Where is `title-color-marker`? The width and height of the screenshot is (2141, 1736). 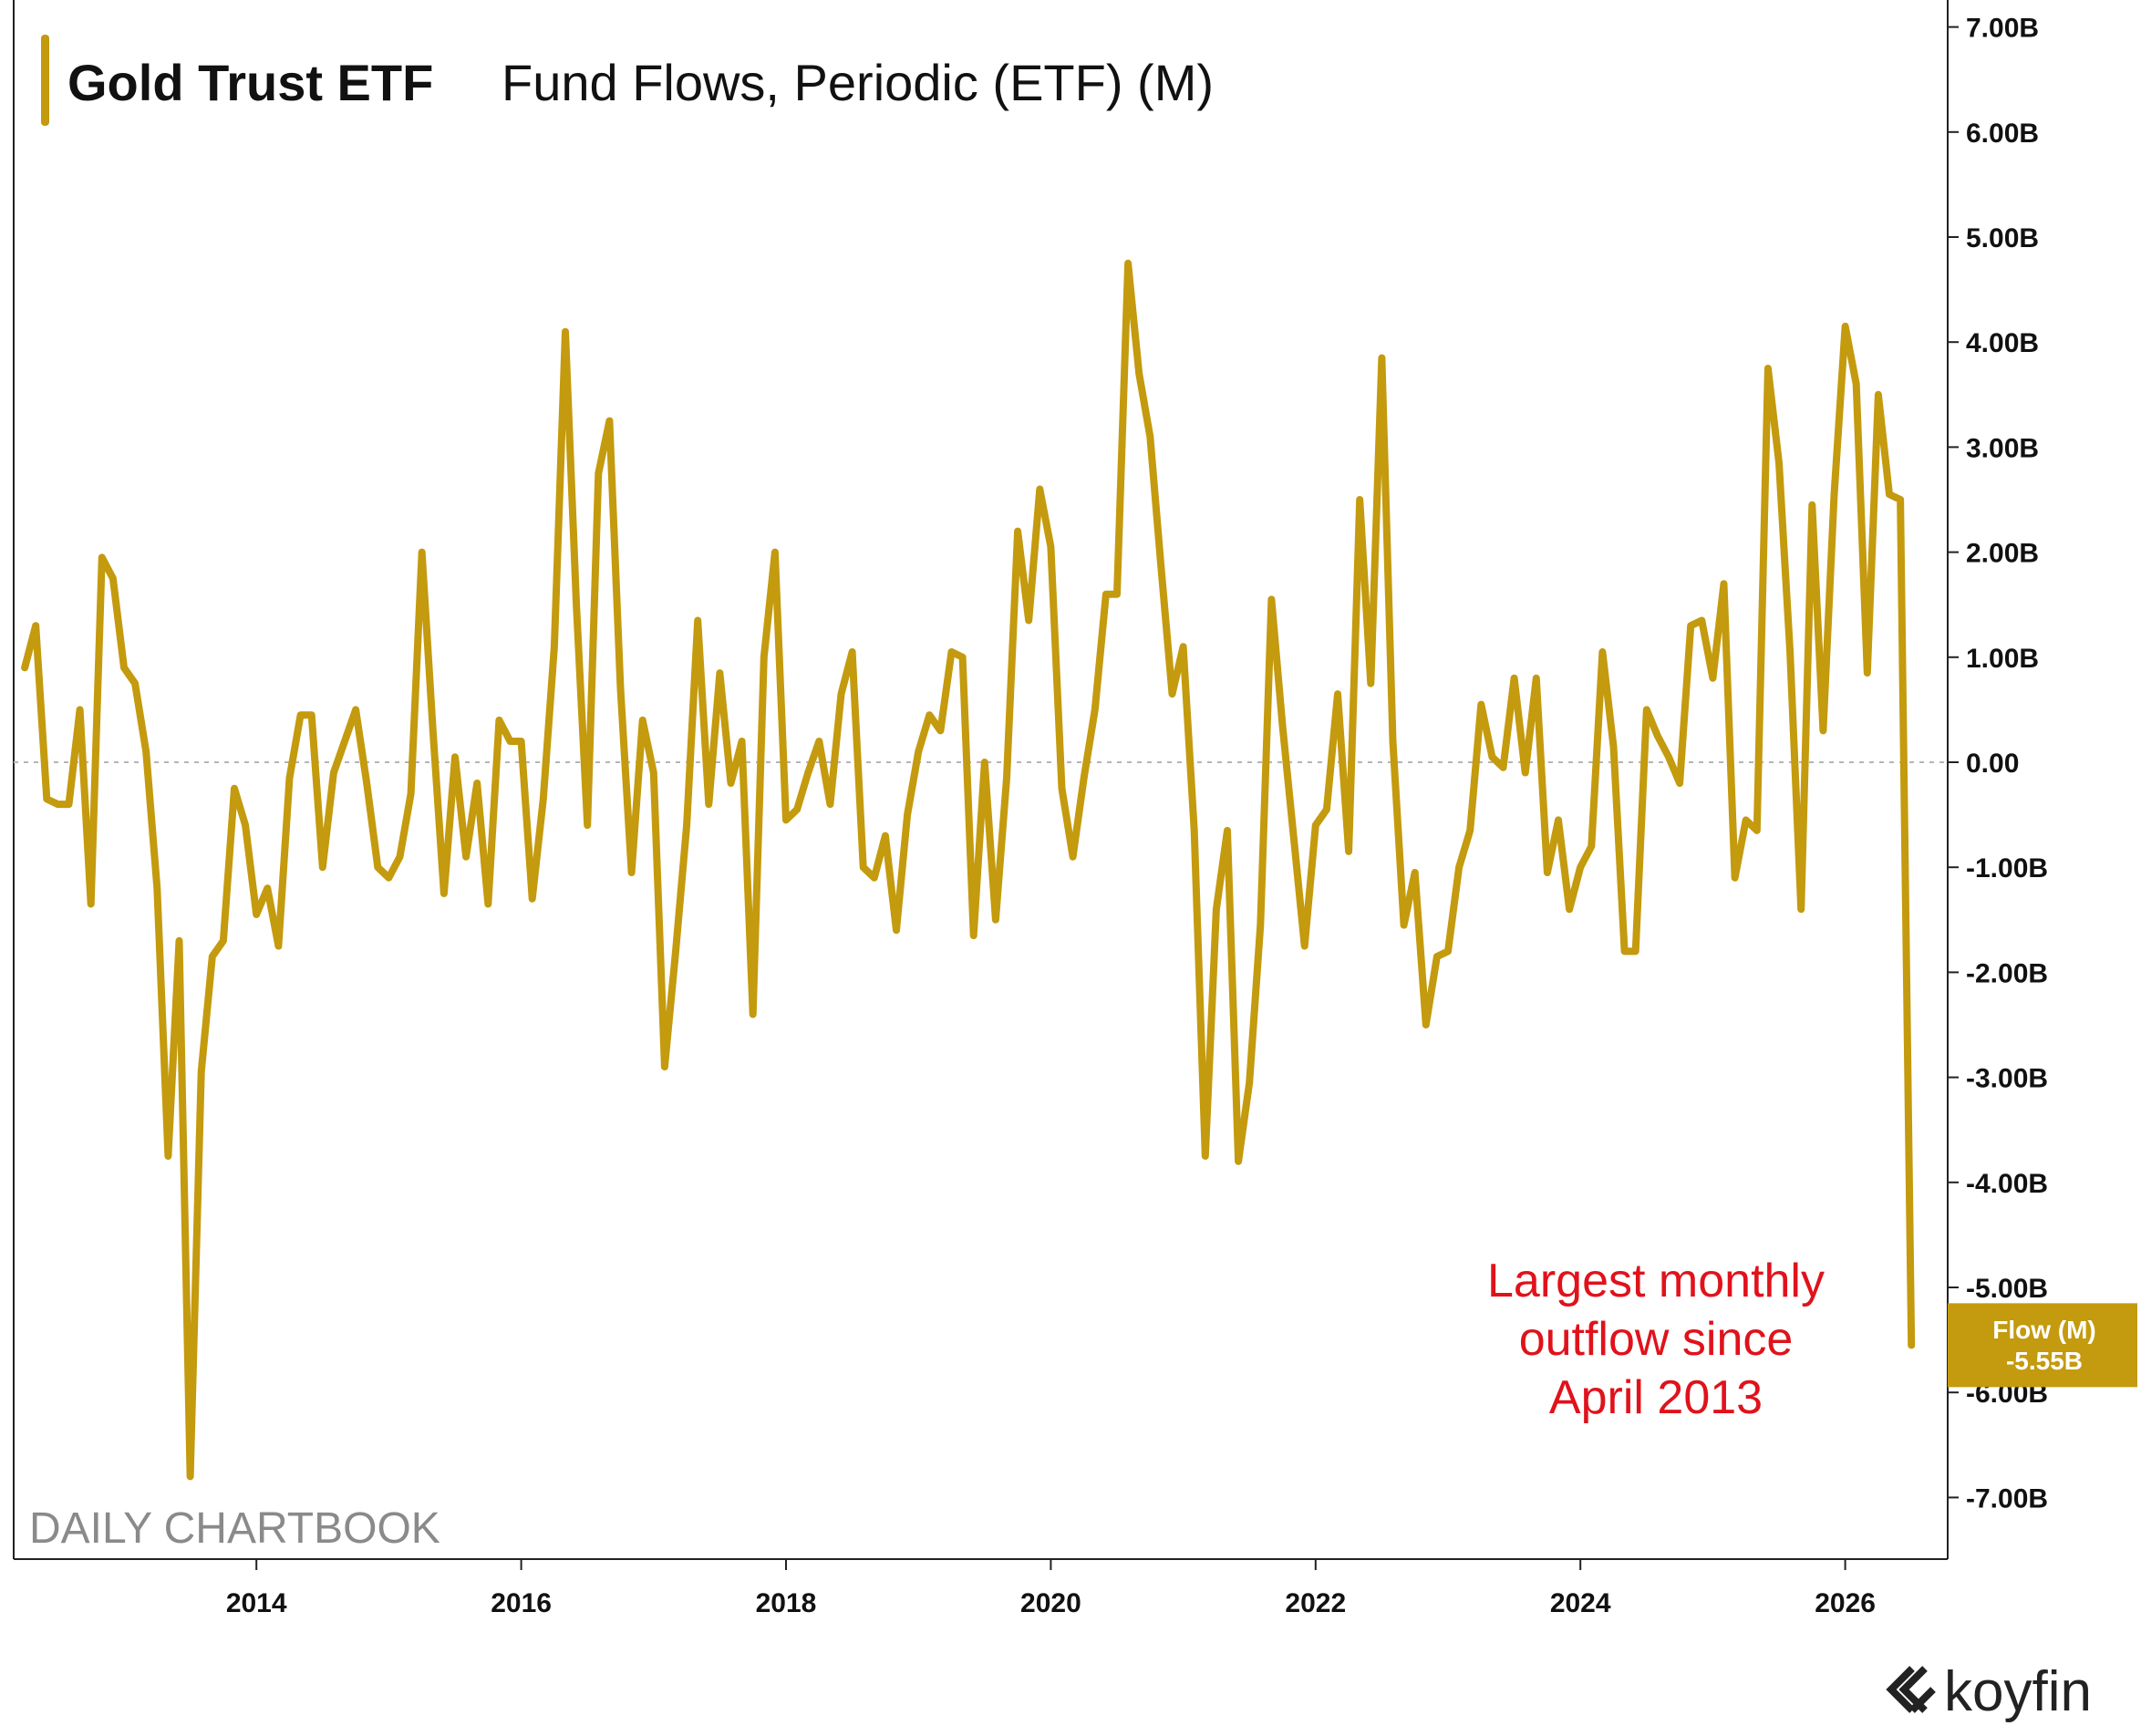 title-color-marker is located at coordinates (45, 80).